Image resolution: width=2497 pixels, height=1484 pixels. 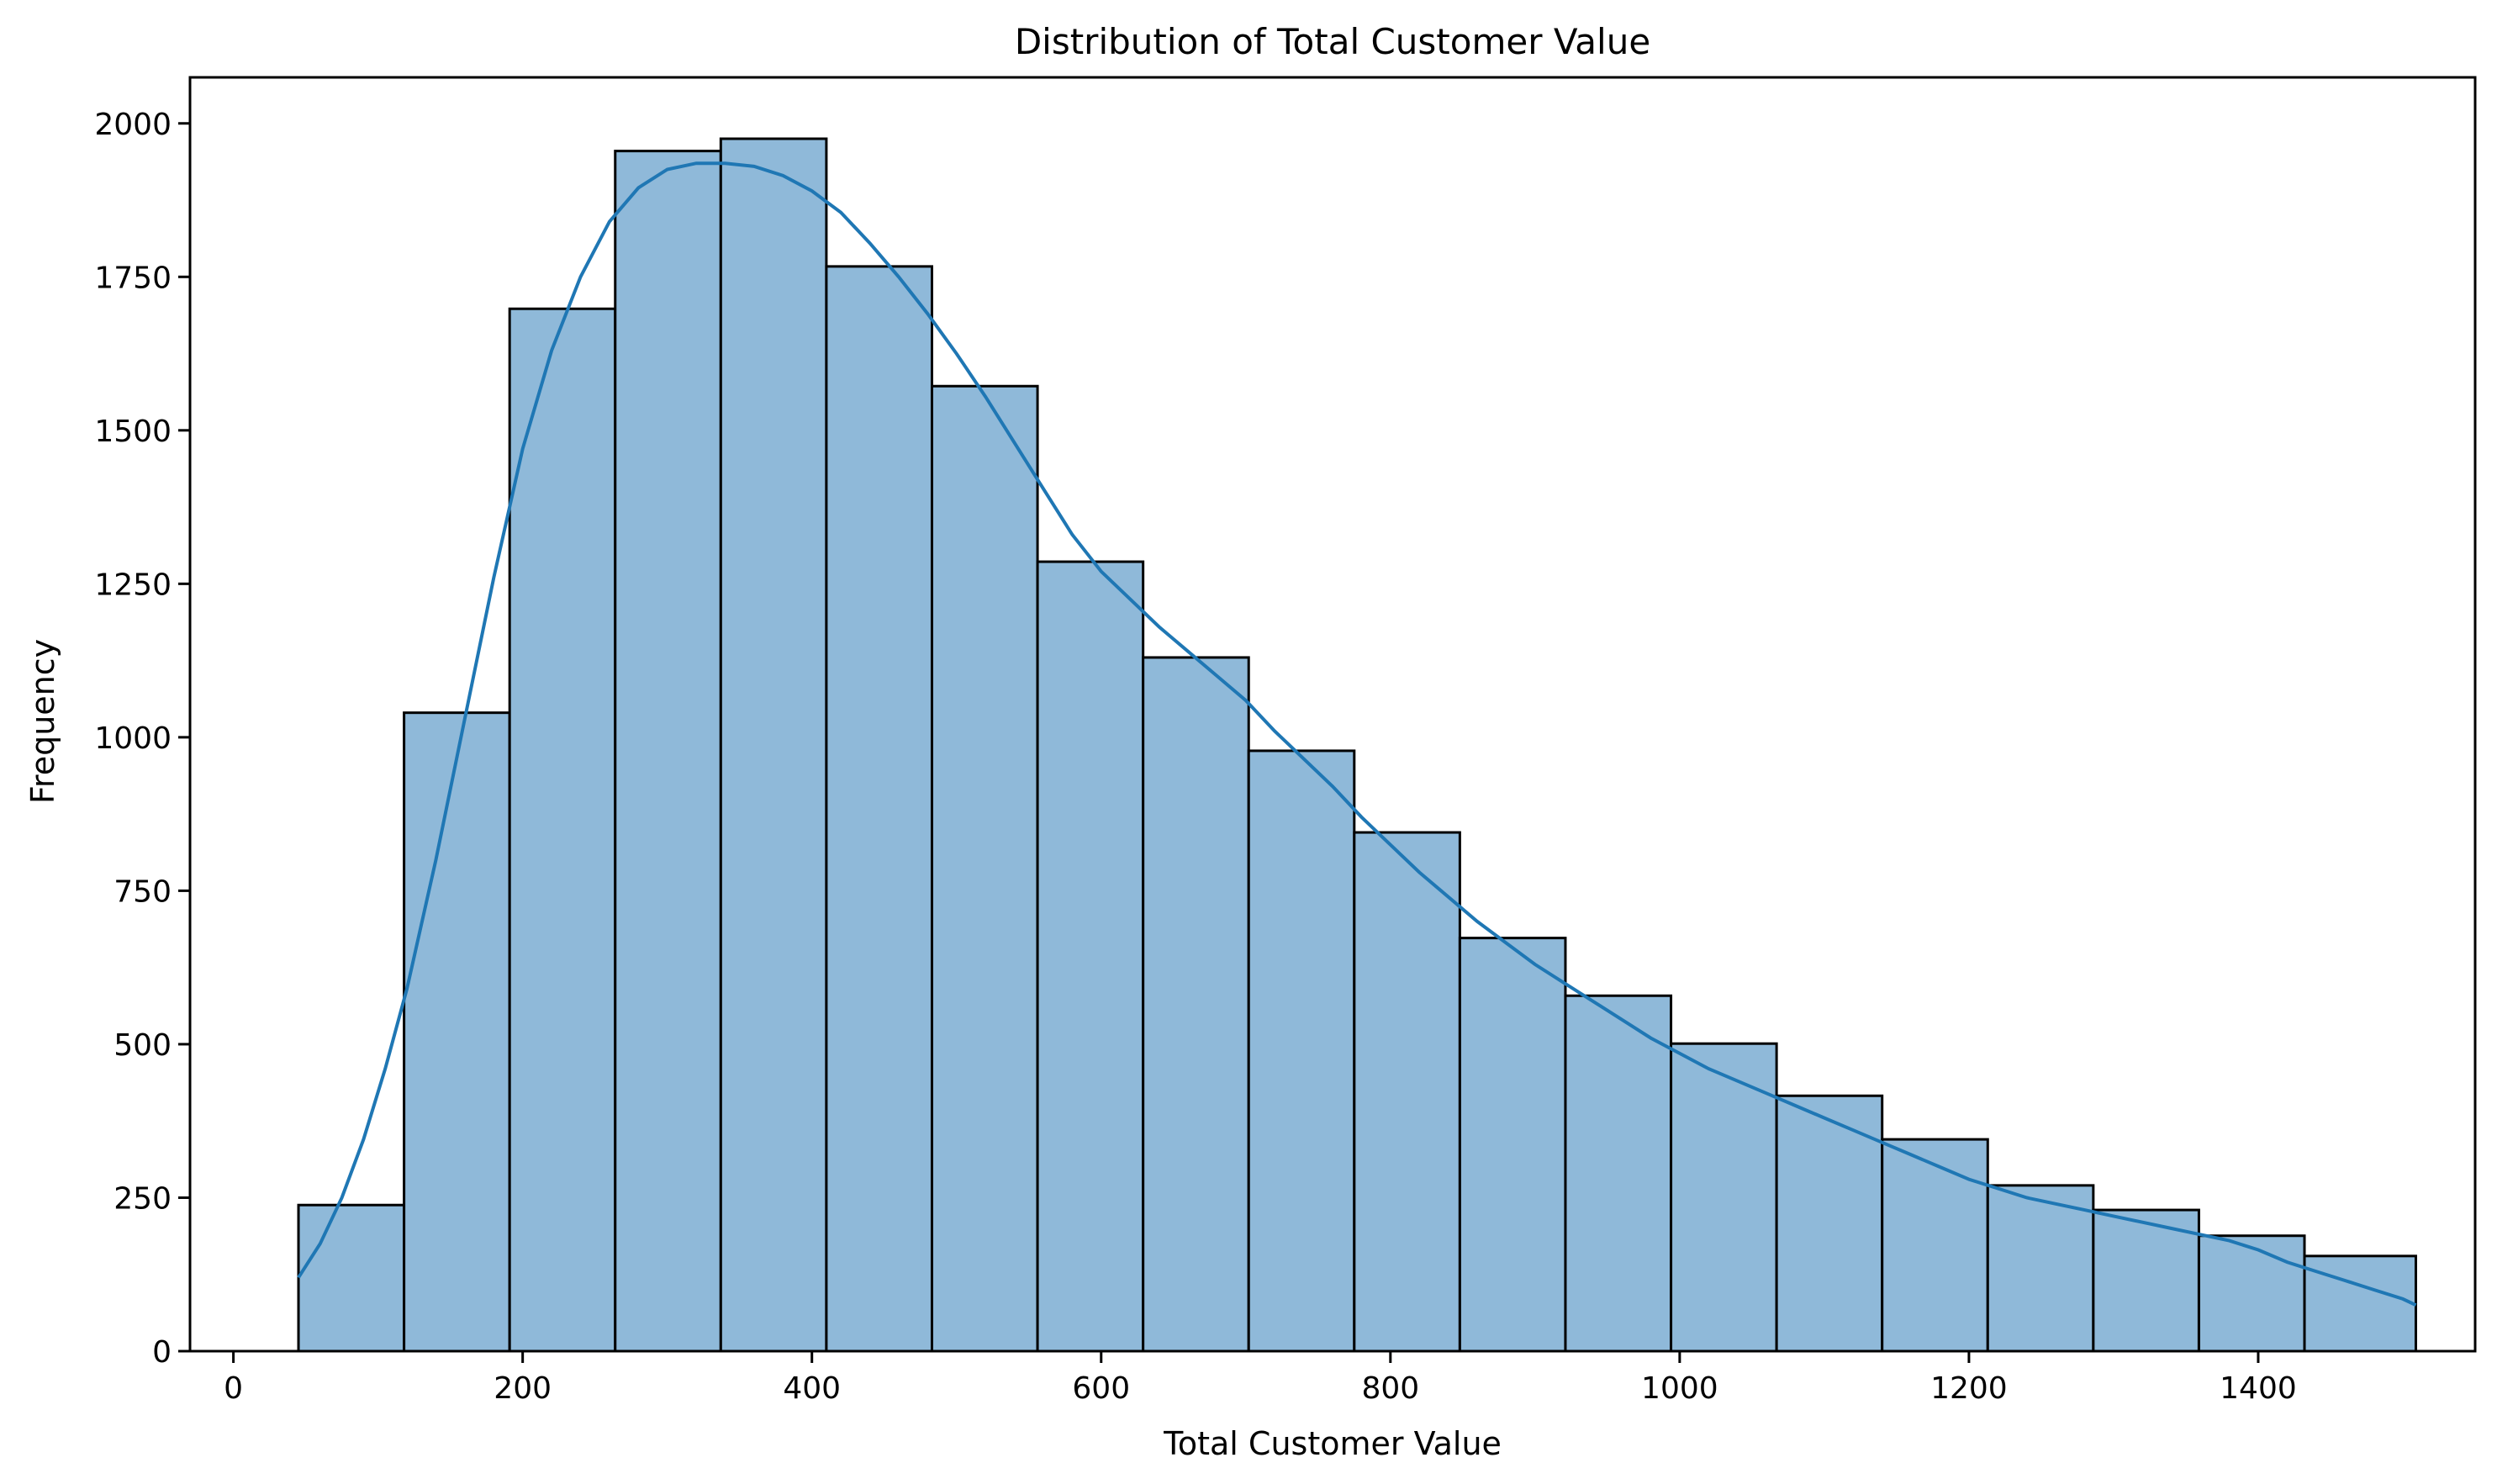 I want to click on y-tick-label-8: 1750, so click(x=133, y=278).